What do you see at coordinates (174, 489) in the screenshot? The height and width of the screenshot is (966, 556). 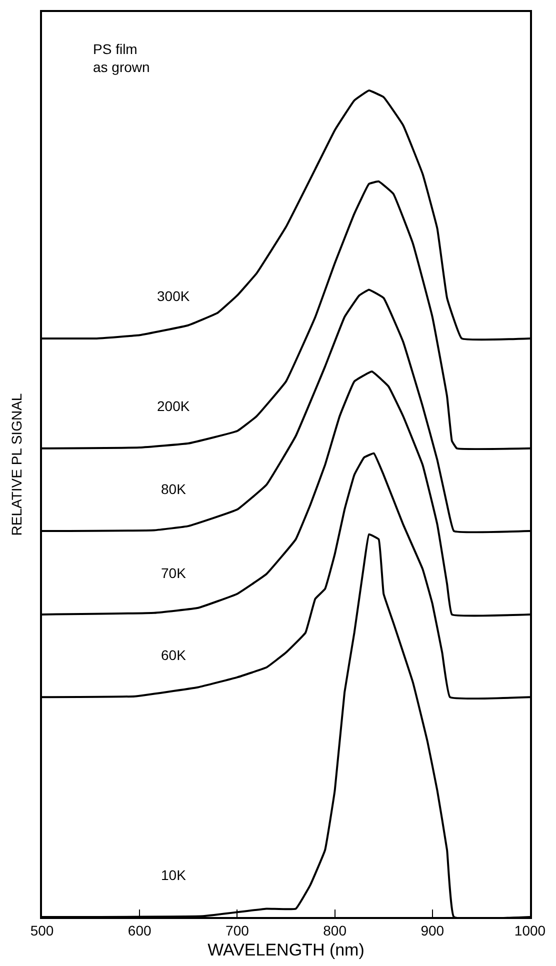 I see `text: 80K` at bounding box center [174, 489].